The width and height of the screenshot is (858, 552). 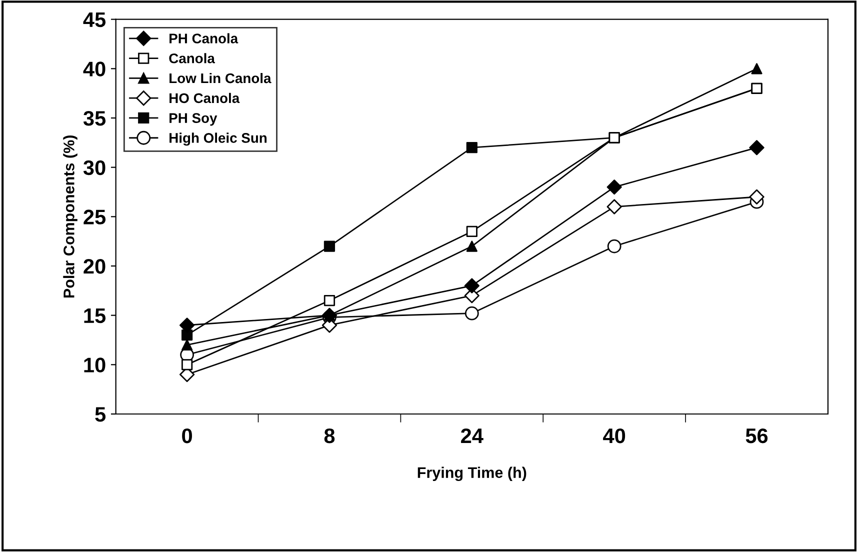 I want to click on y-tick-label: 25, so click(x=95, y=217).